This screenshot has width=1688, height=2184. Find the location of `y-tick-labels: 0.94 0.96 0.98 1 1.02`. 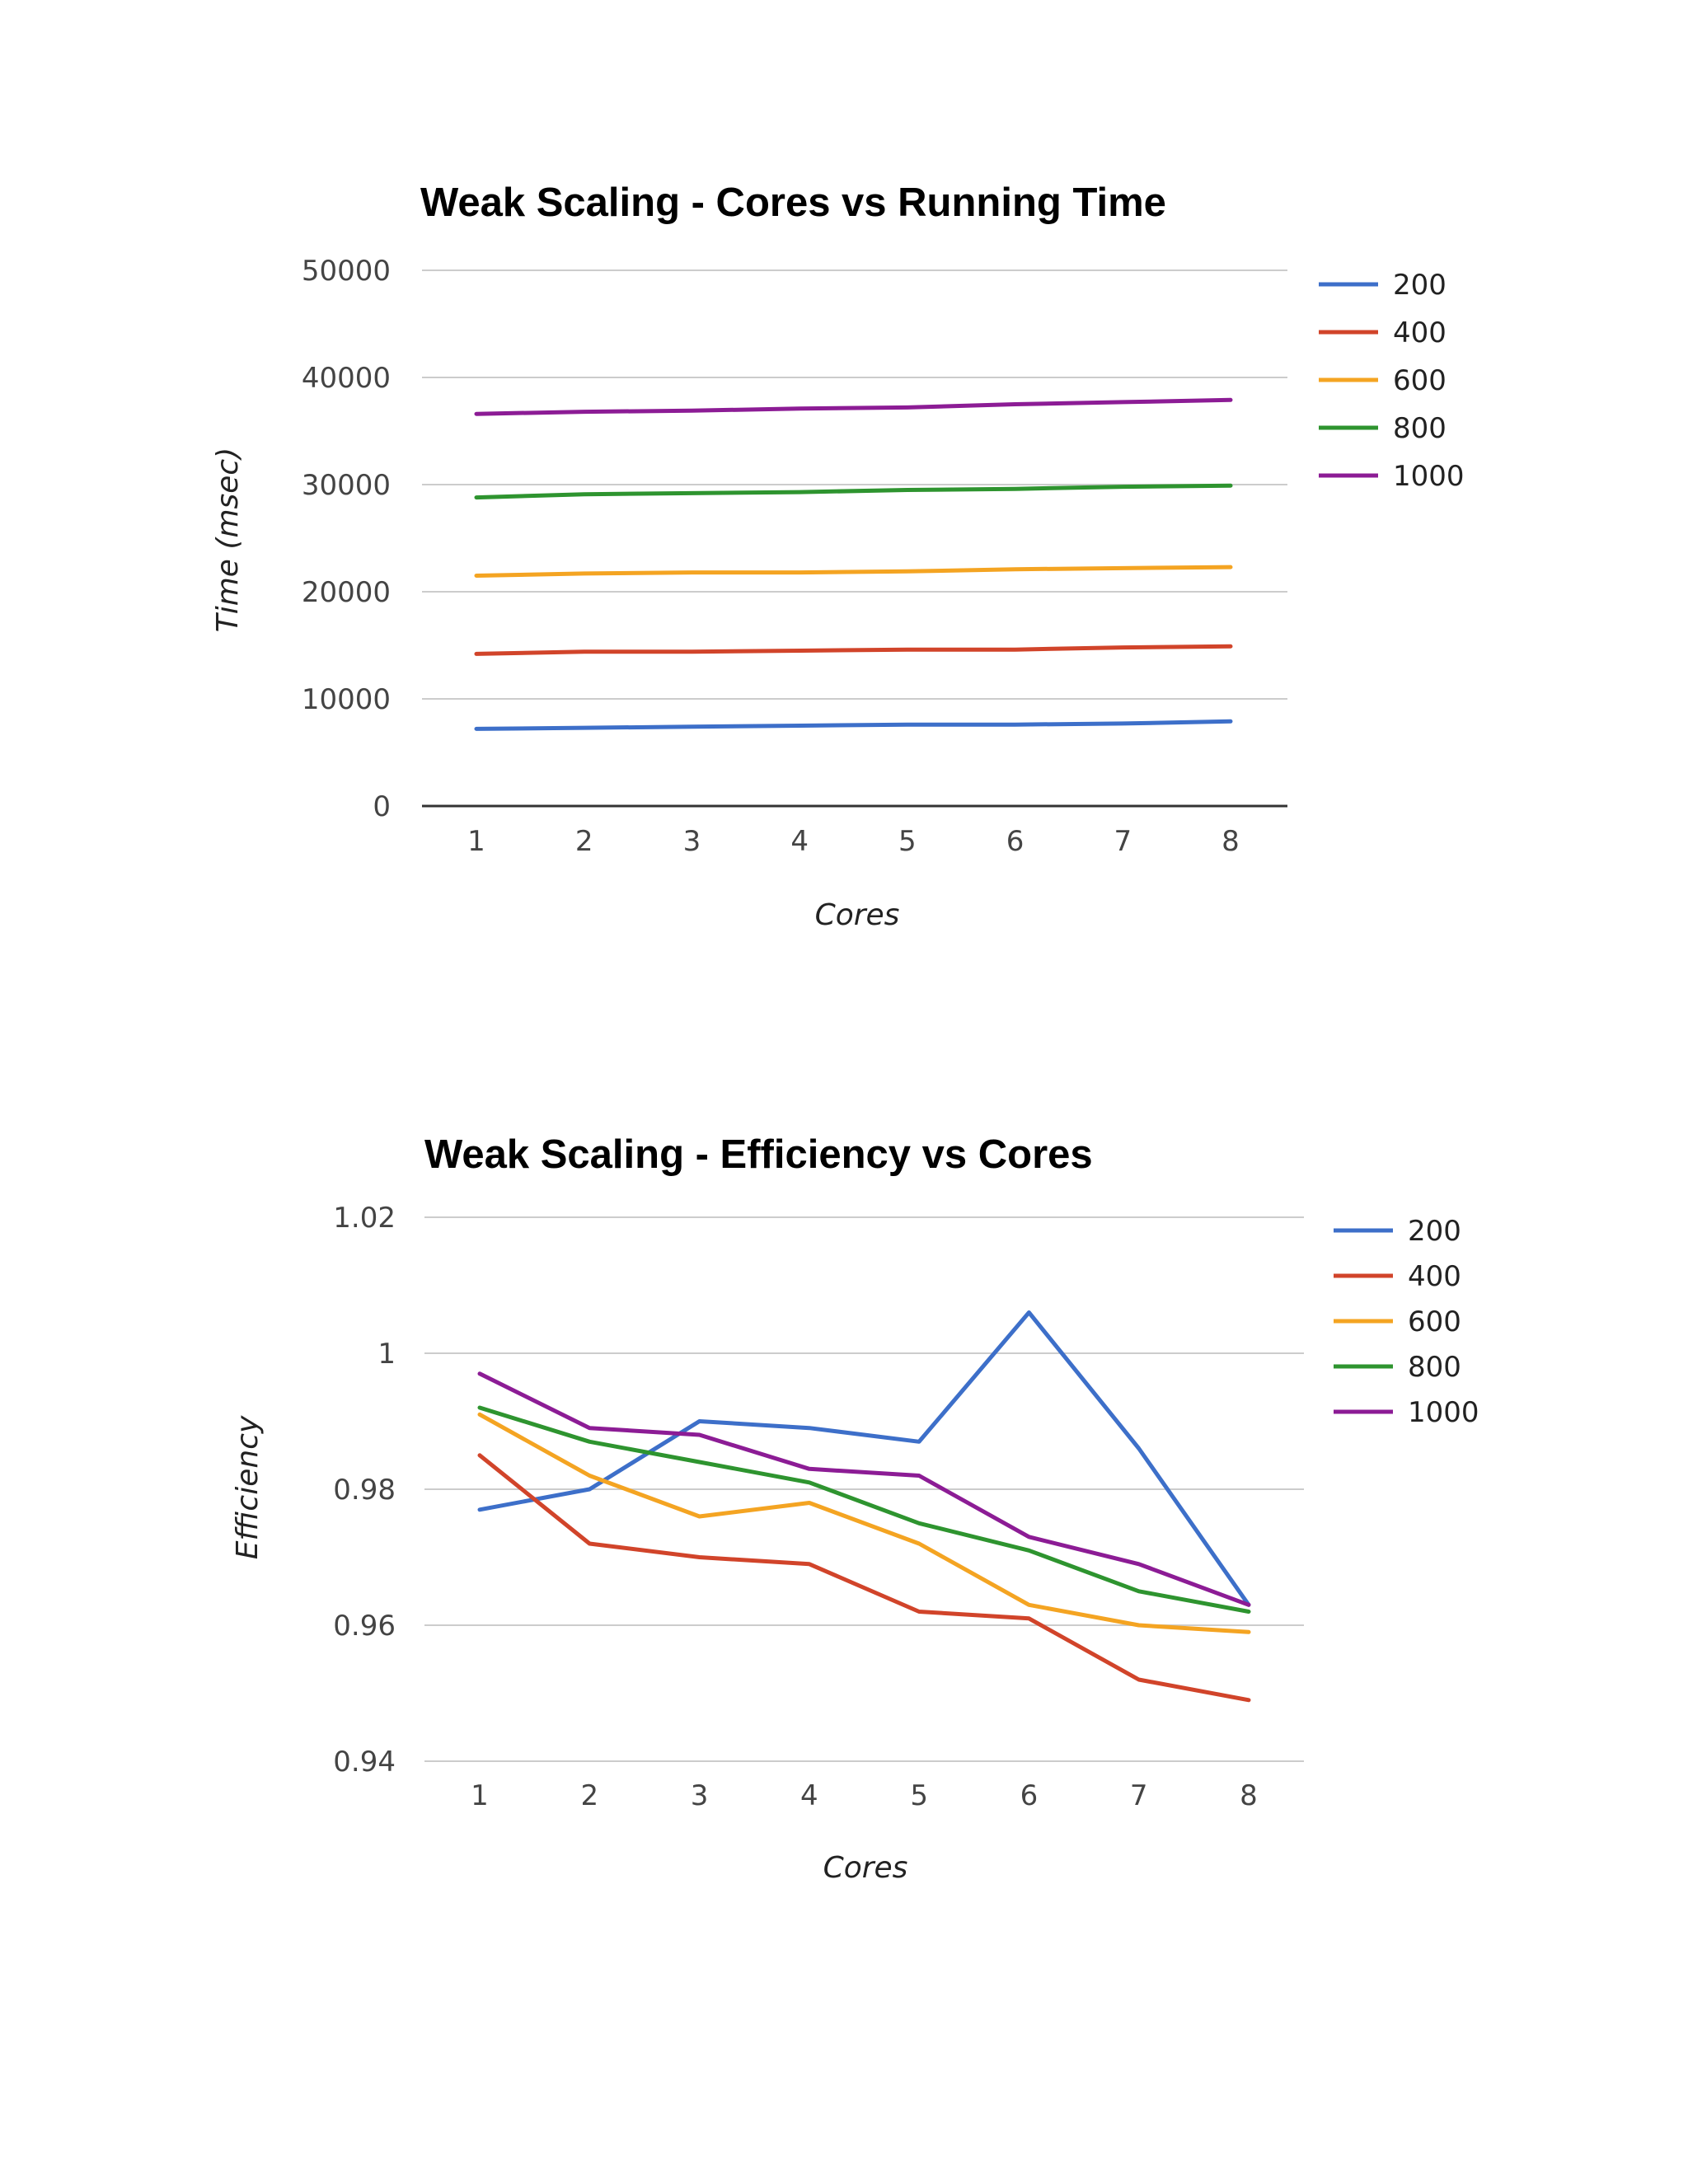

y-tick-labels: 0.94 0.96 0.98 1 1.02 is located at coordinates (364, 1490).